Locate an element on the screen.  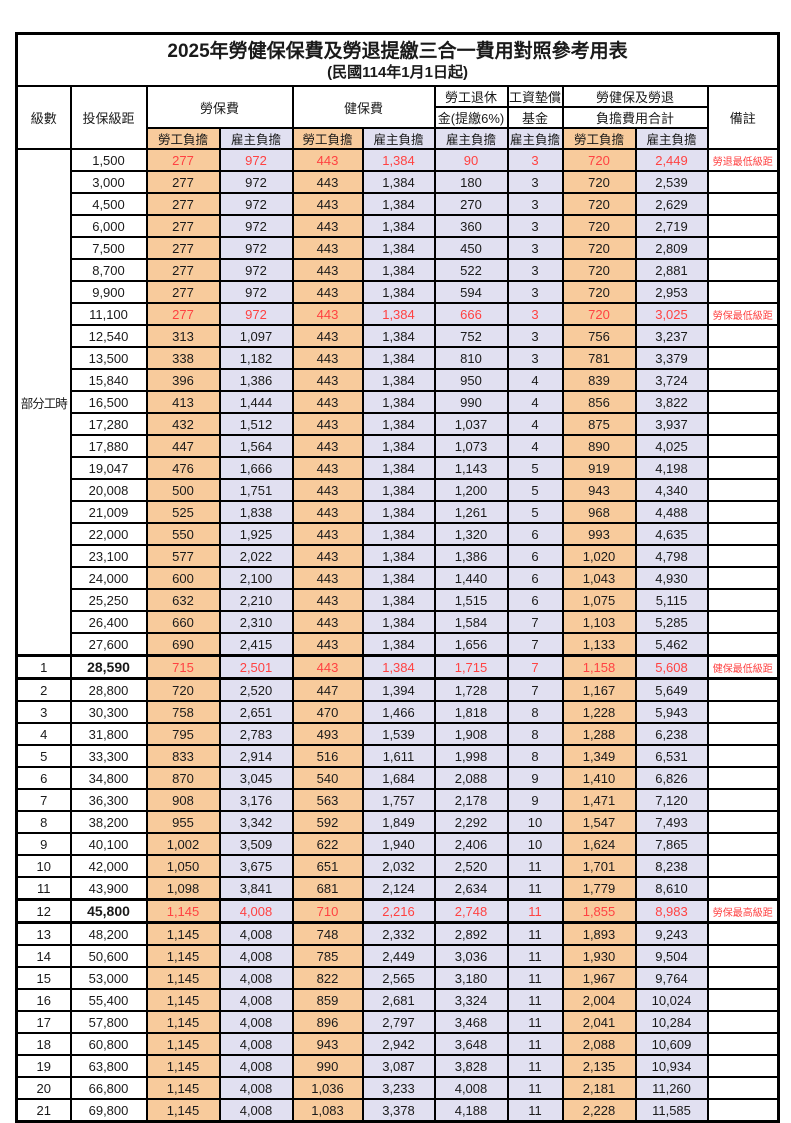
cell-value: 710 is located at coordinates (327, 911).